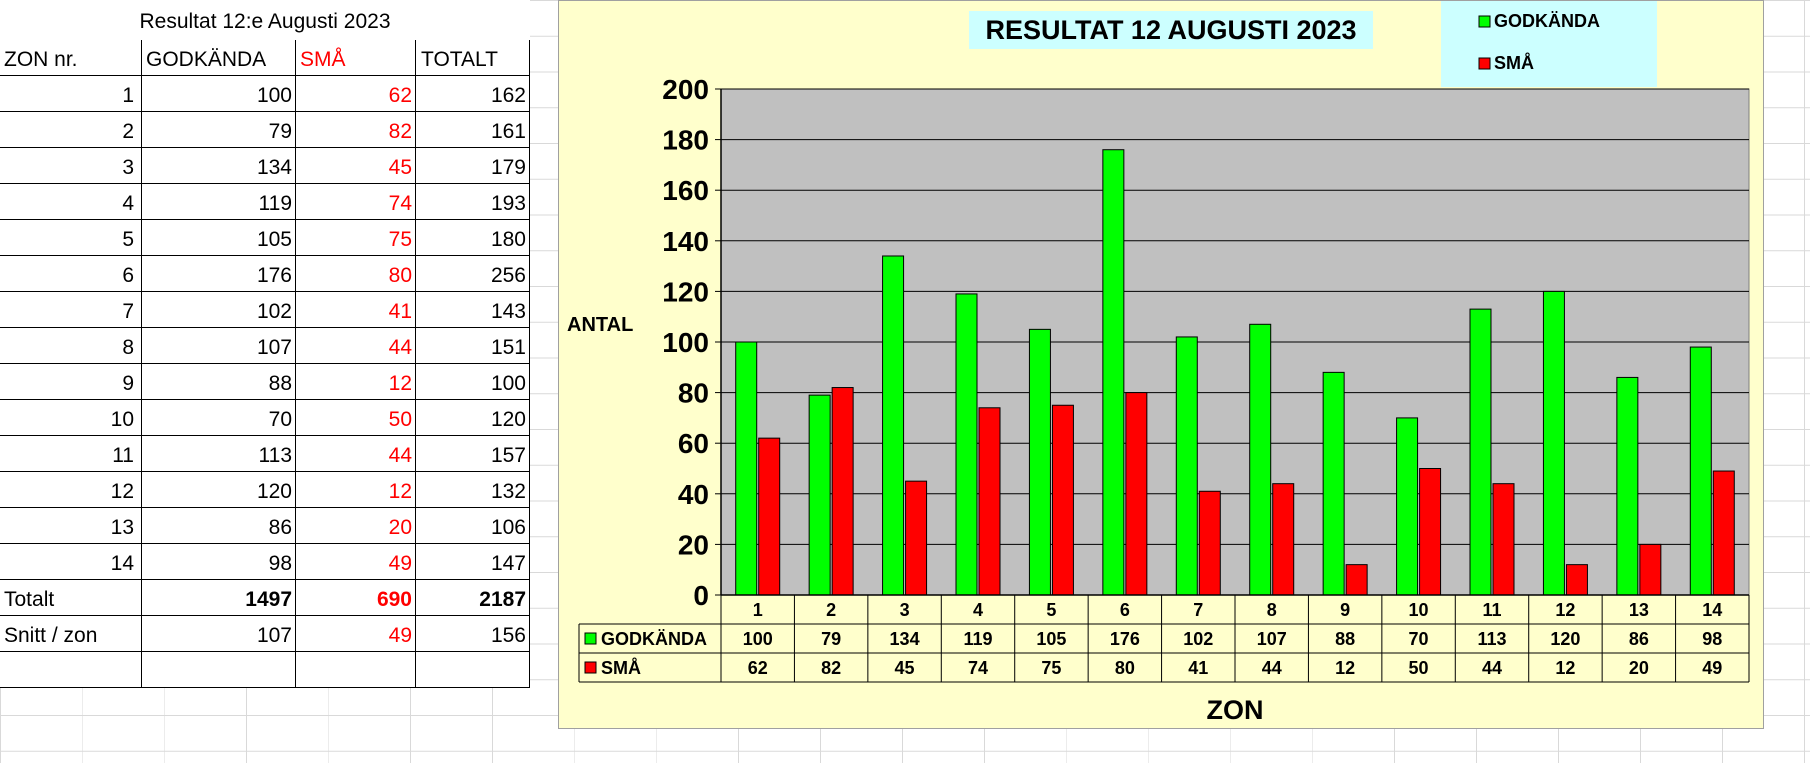  Describe the element at coordinates (1419, 639) in the screenshot. I see `data-table-value: 70` at that location.